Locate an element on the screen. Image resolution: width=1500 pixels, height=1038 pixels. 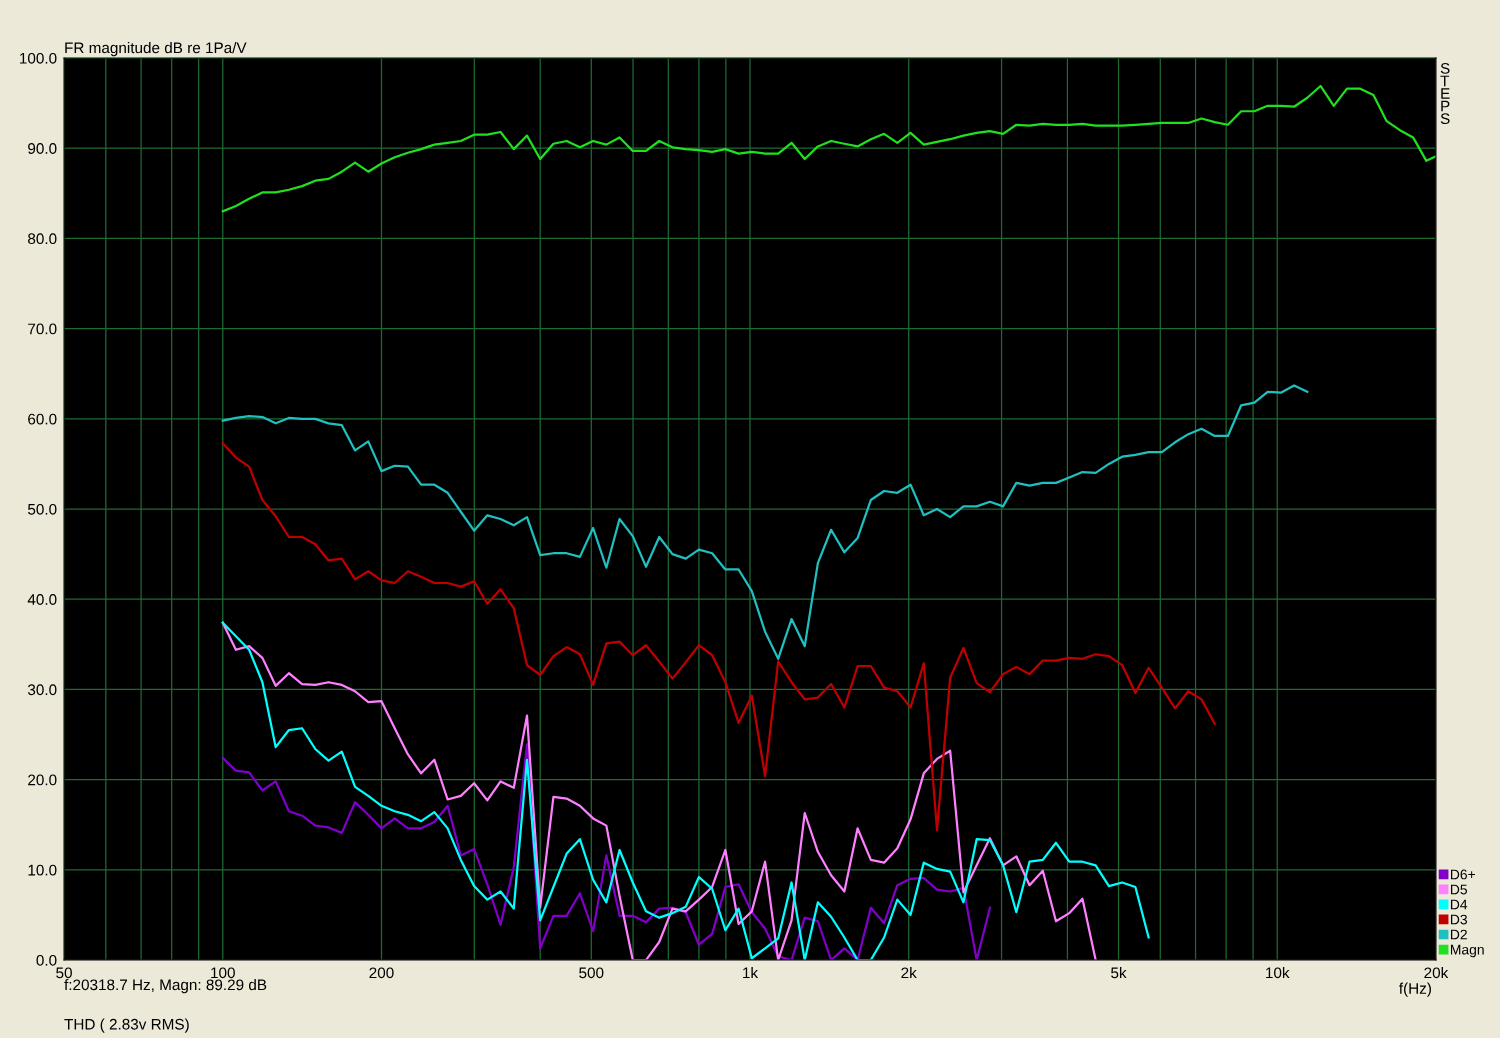
x-tick-label: 1k is located at coordinates (751, 972).